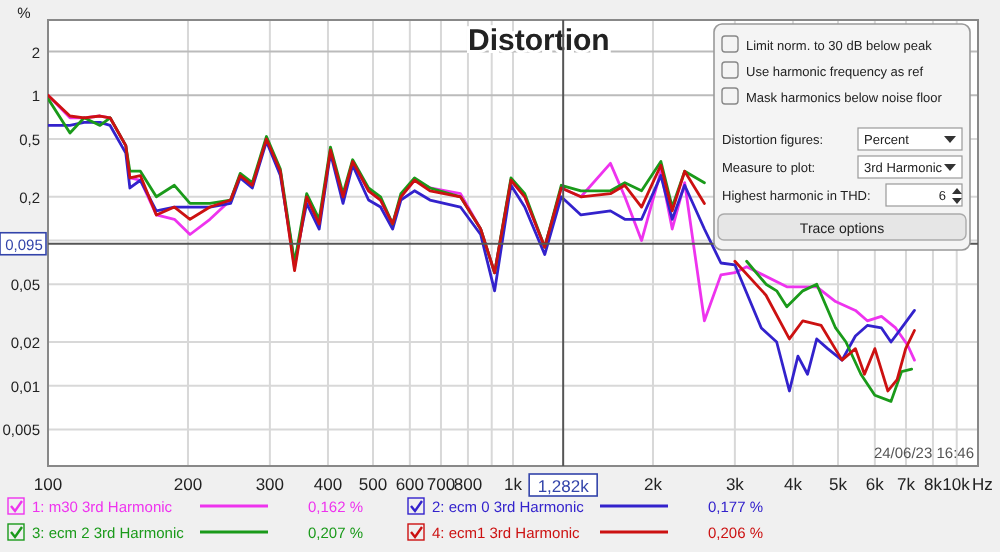 This screenshot has height=552, width=1000. What do you see at coordinates (906, 484) in the screenshot?
I see `x-tick-label: 7k` at bounding box center [906, 484].